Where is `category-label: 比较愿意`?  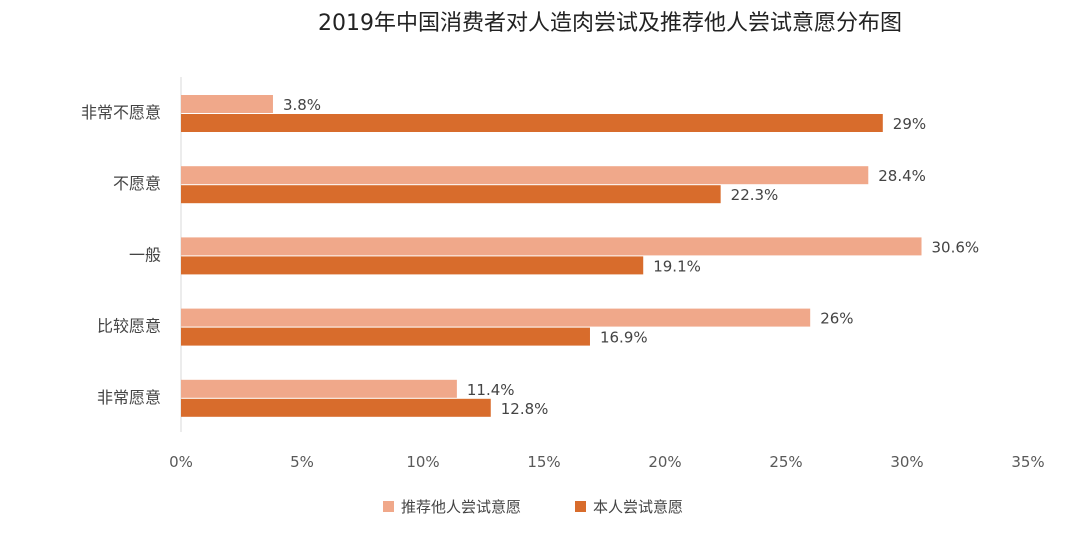
category-label: 比较愿意 is located at coordinates (129, 326).